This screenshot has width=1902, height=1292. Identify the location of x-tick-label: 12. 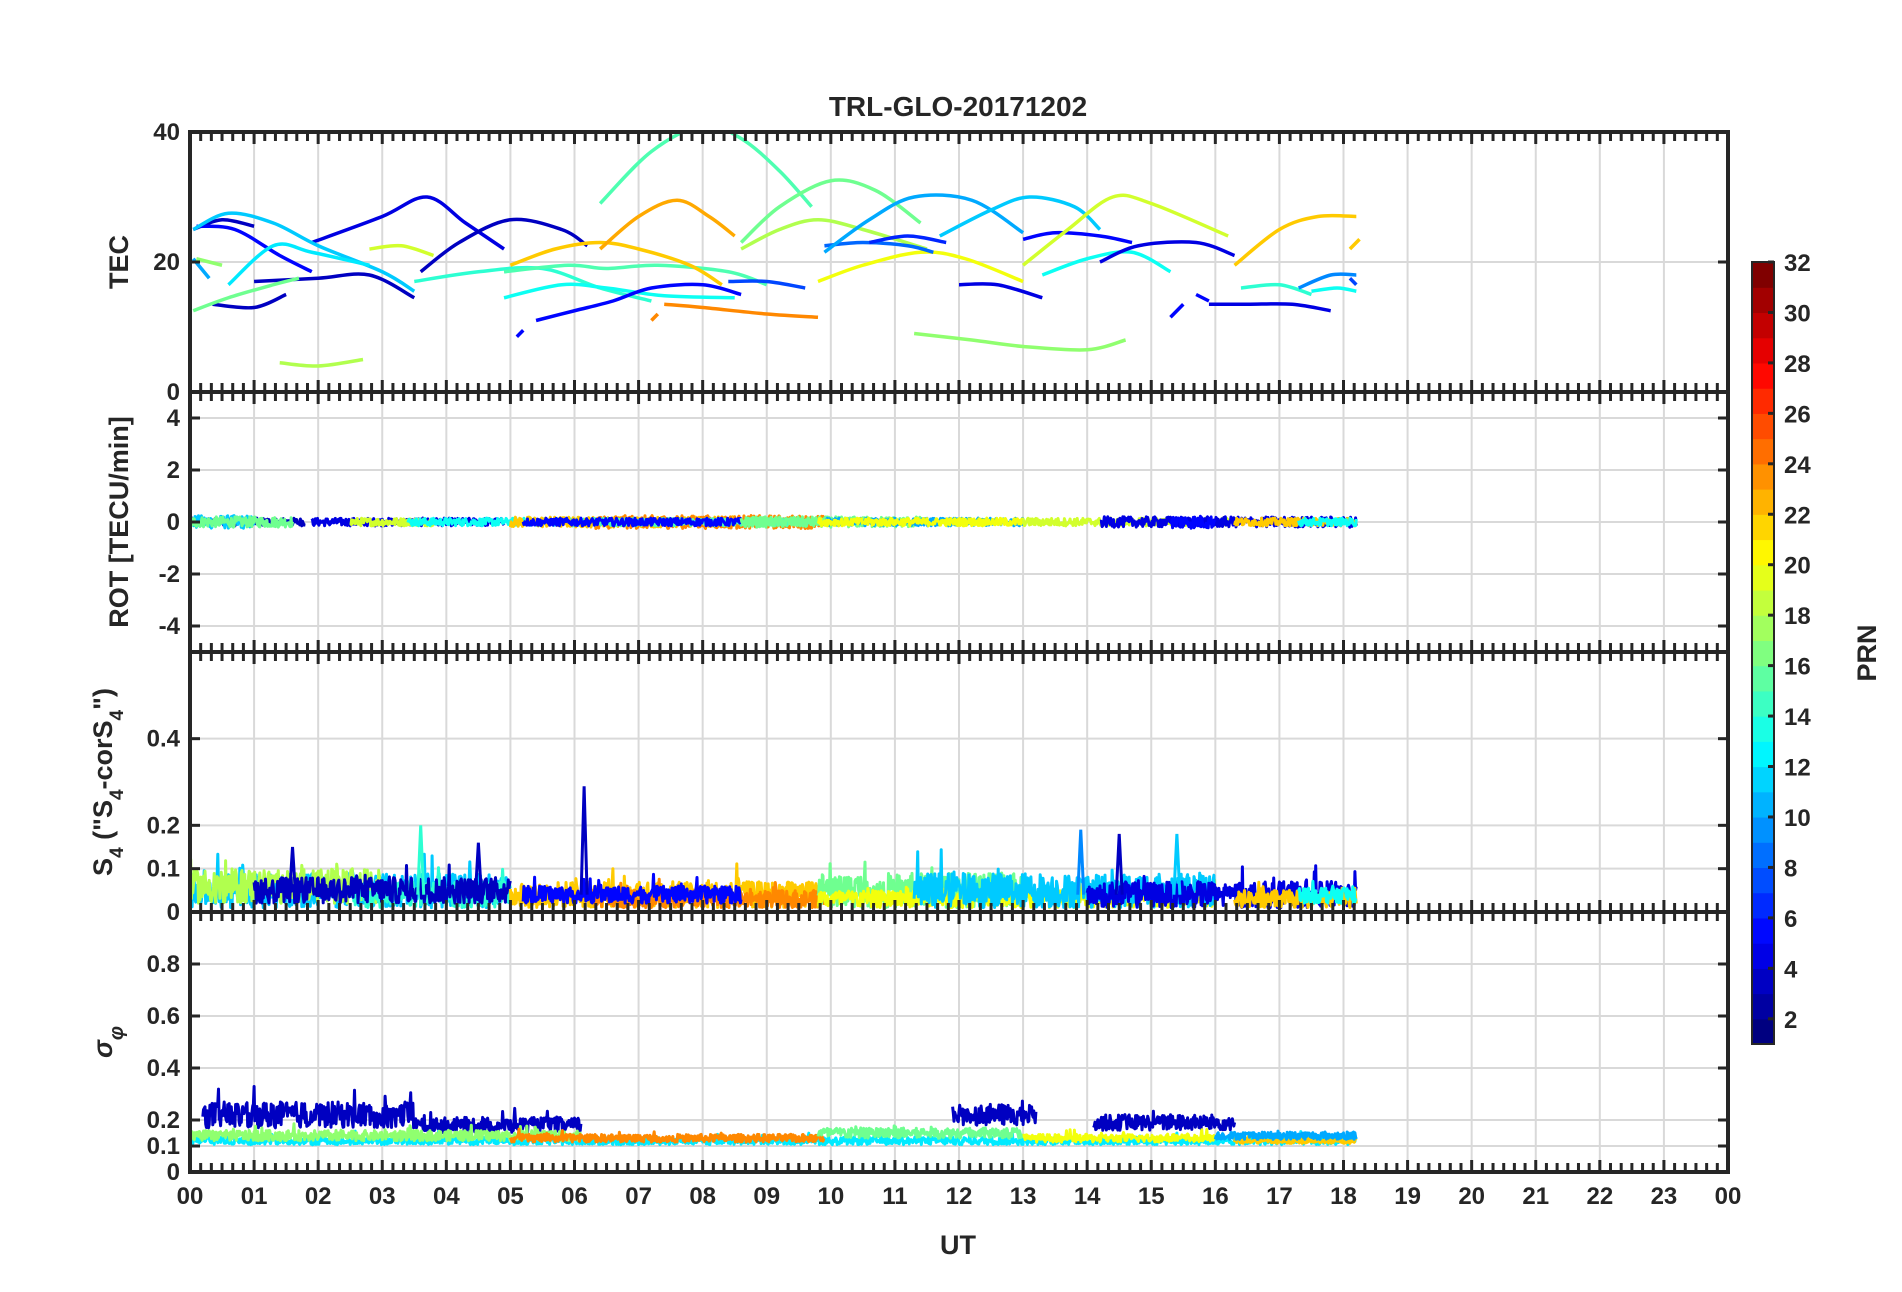
(959, 1196).